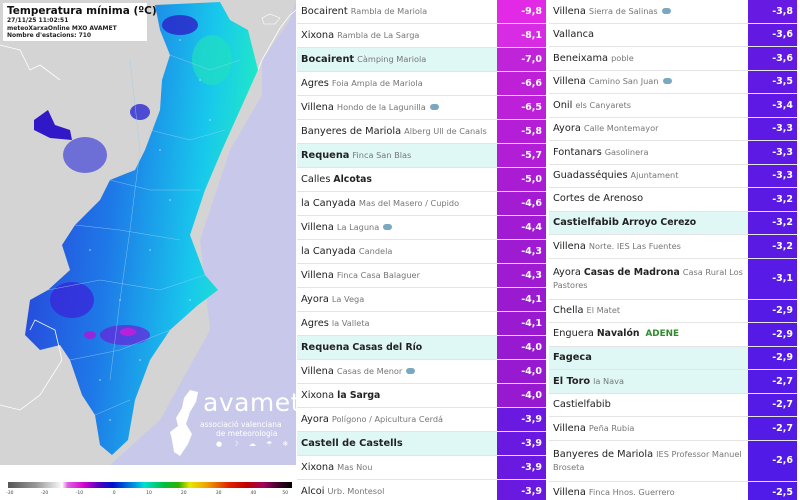 Image resolution: width=800 pixels, height=500 pixels. What do you see at coordinates (421, 490) in the screenshot?
I see `station-row: Alcoi Urb. Montesol -3,9` at bounding box center [421, 490].